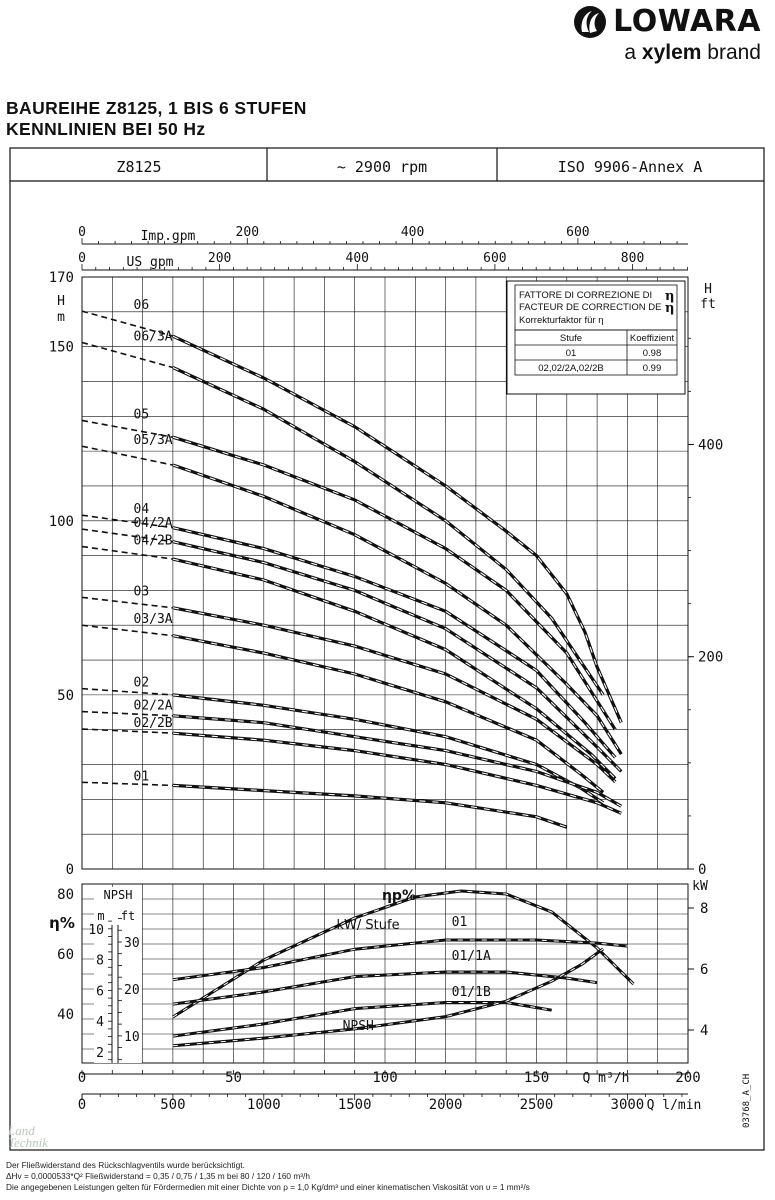  Describe the element at coordinates (153, 619) in the screenshot. I see `curve-label: 03/3A` at that location.